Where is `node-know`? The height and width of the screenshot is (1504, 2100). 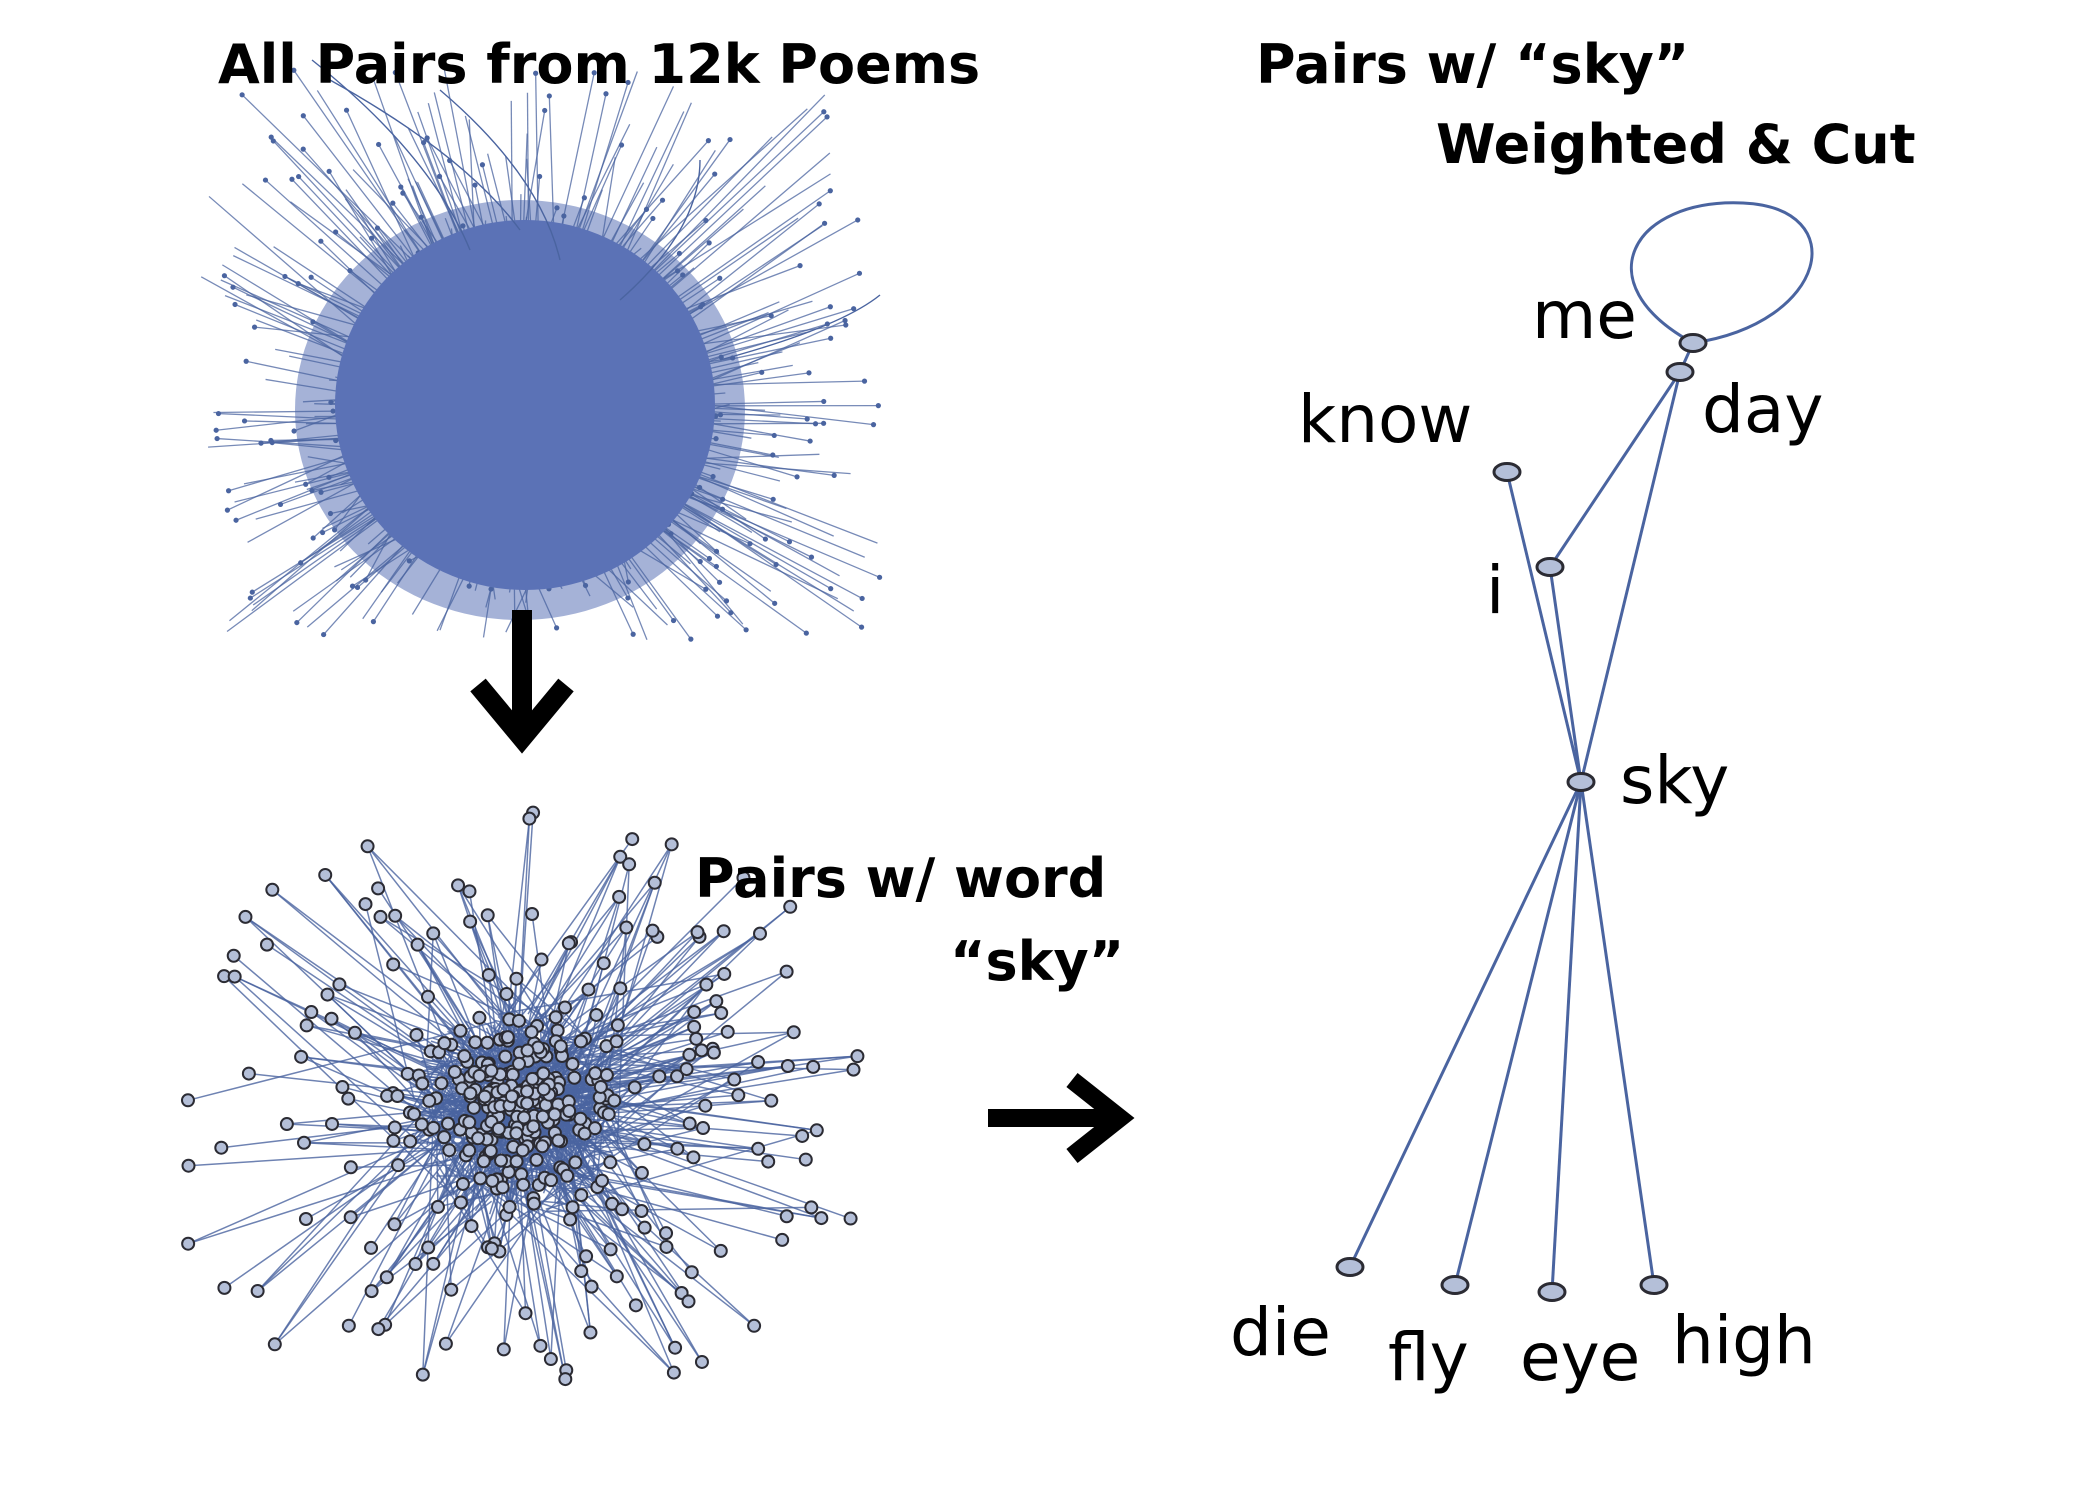
node-know is located at coordinates (1507, 472).